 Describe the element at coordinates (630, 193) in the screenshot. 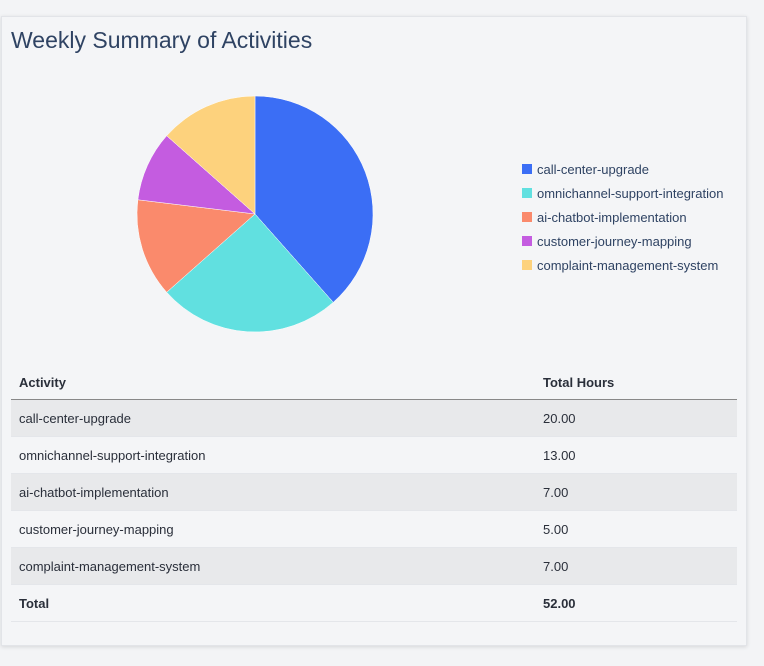

I see `legend-label: omnichannel-support-integration` at that location.